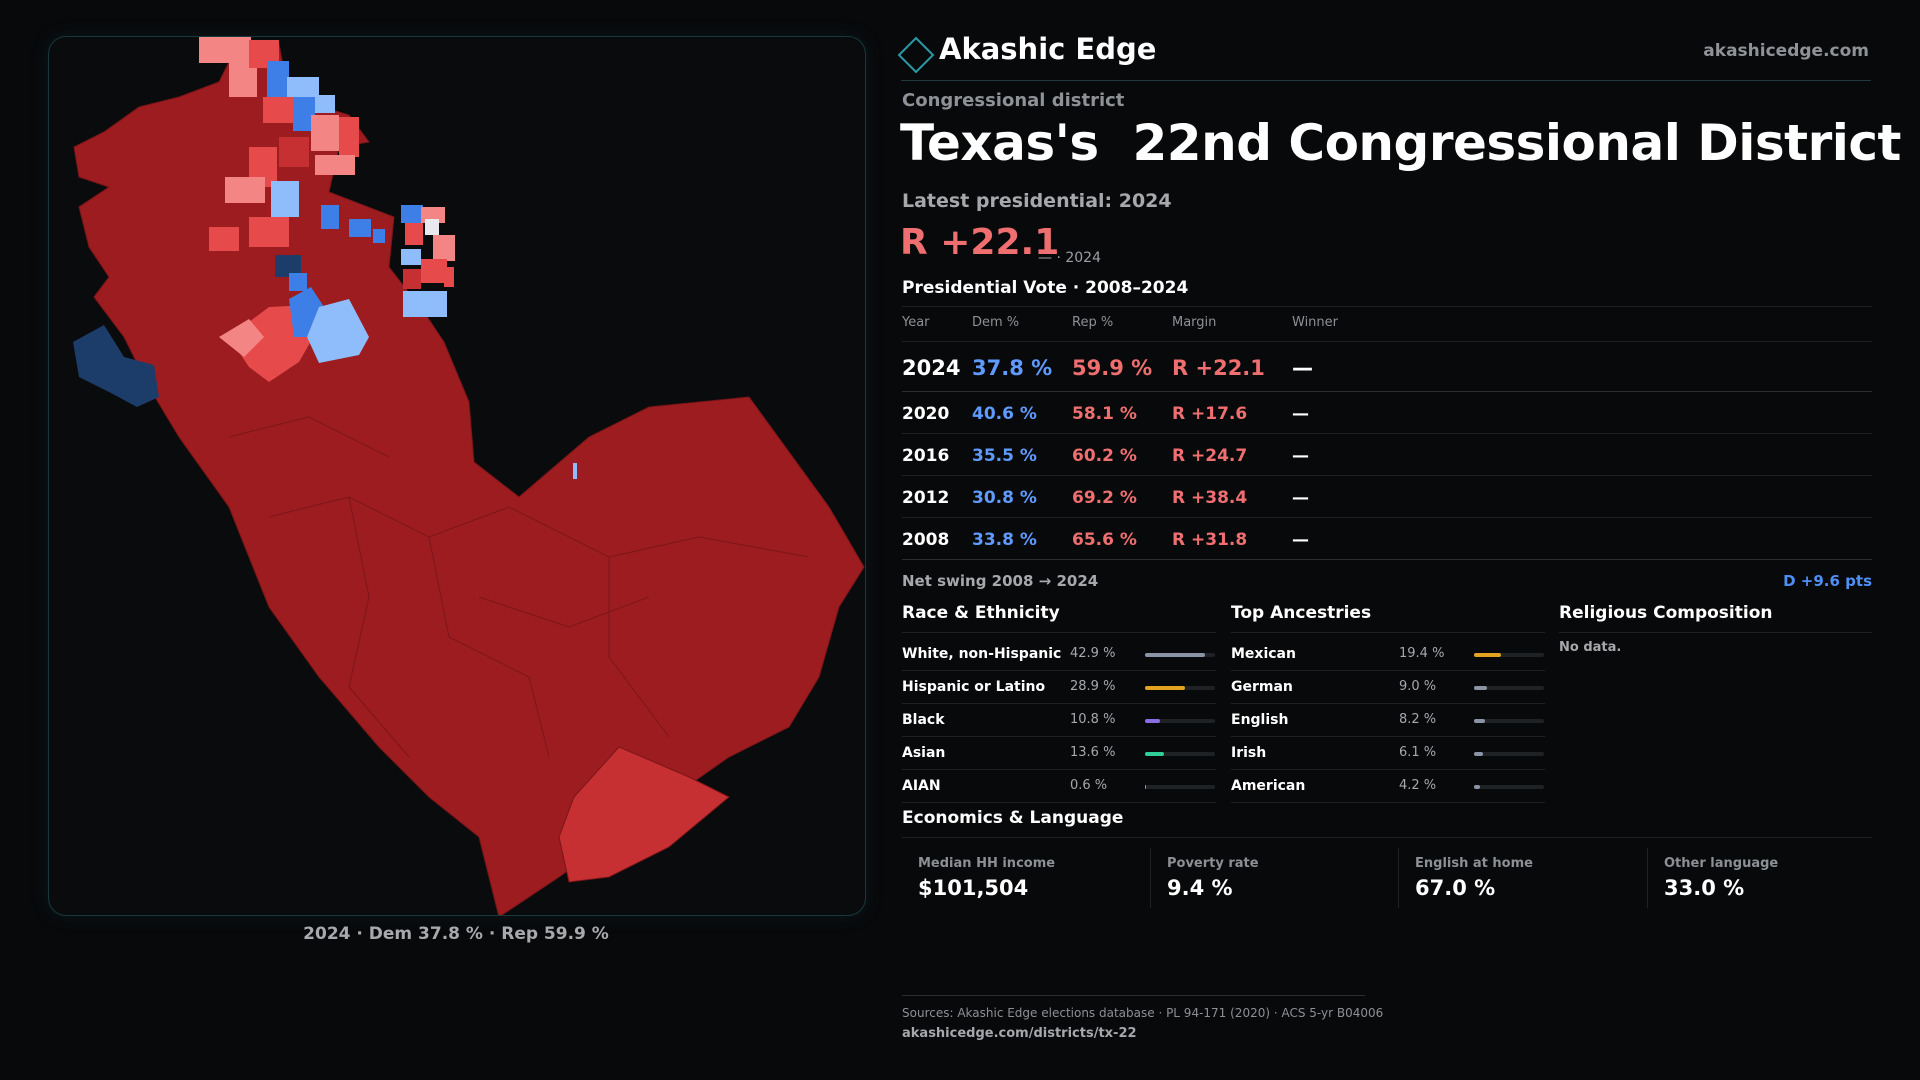 This screenshot has width=1920, height=1080. What do you see at coordinates (987, 863) in the screenshot?
I see `stat-label: Median HH income` at bounding box center [987, 863].